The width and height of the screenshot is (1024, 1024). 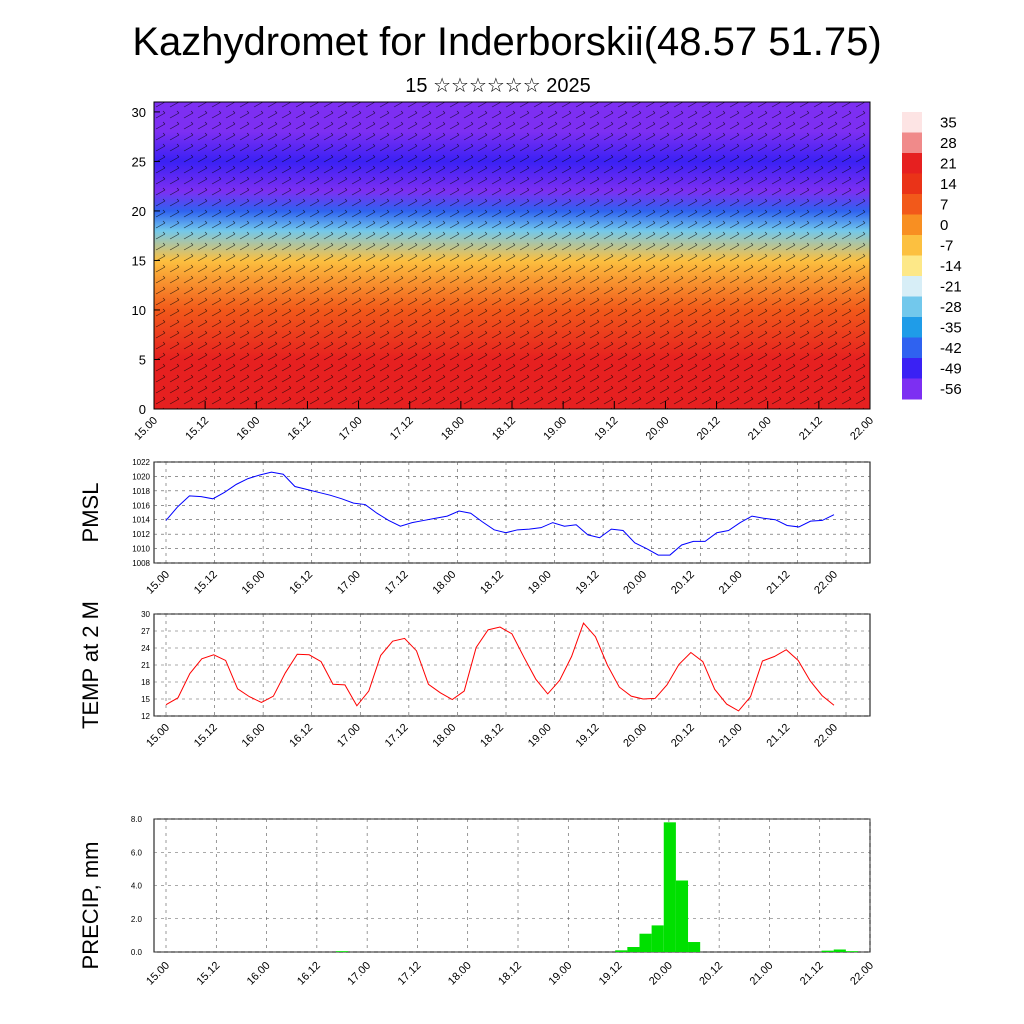 I want to click on y-tick-label: 12, so click(x=145, y=716).